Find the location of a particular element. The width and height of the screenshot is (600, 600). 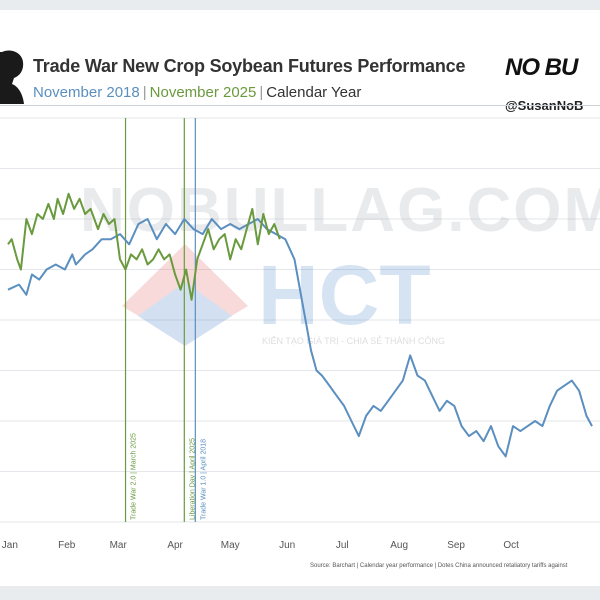

x-tick-label: Feb is located at coordinates (67, 545).